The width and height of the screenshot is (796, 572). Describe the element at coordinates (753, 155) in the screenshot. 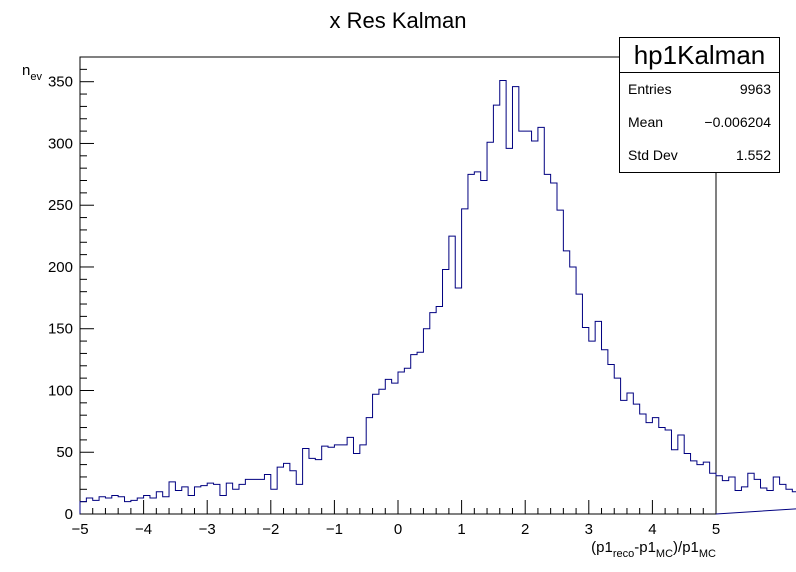

I see `stddev-value: 1.552` at that location.